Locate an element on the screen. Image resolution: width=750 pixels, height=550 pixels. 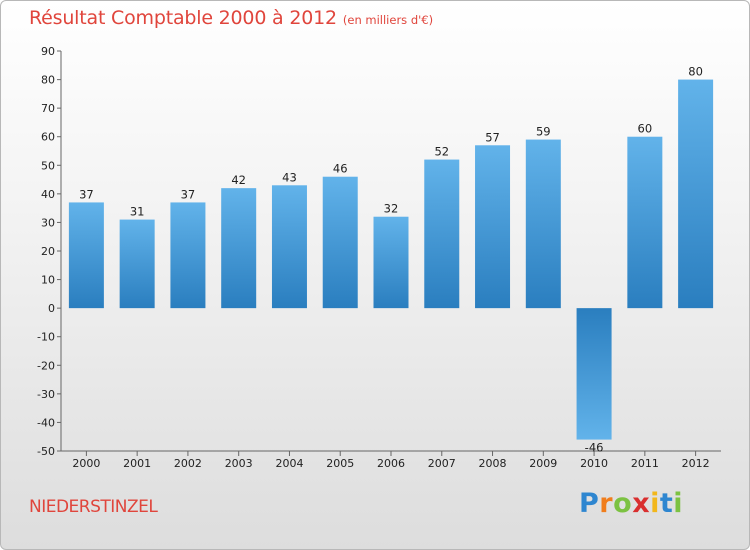
x-tick-label-2008: 2008 is located at coordinates (493, 463).